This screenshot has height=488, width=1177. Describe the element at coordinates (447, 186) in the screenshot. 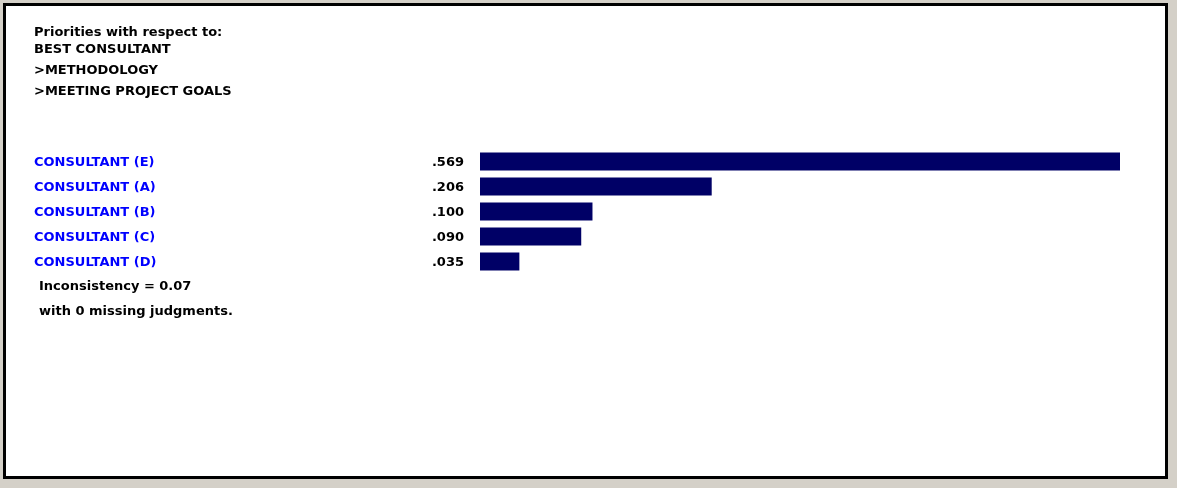

I see `data-label: .206` at that location.